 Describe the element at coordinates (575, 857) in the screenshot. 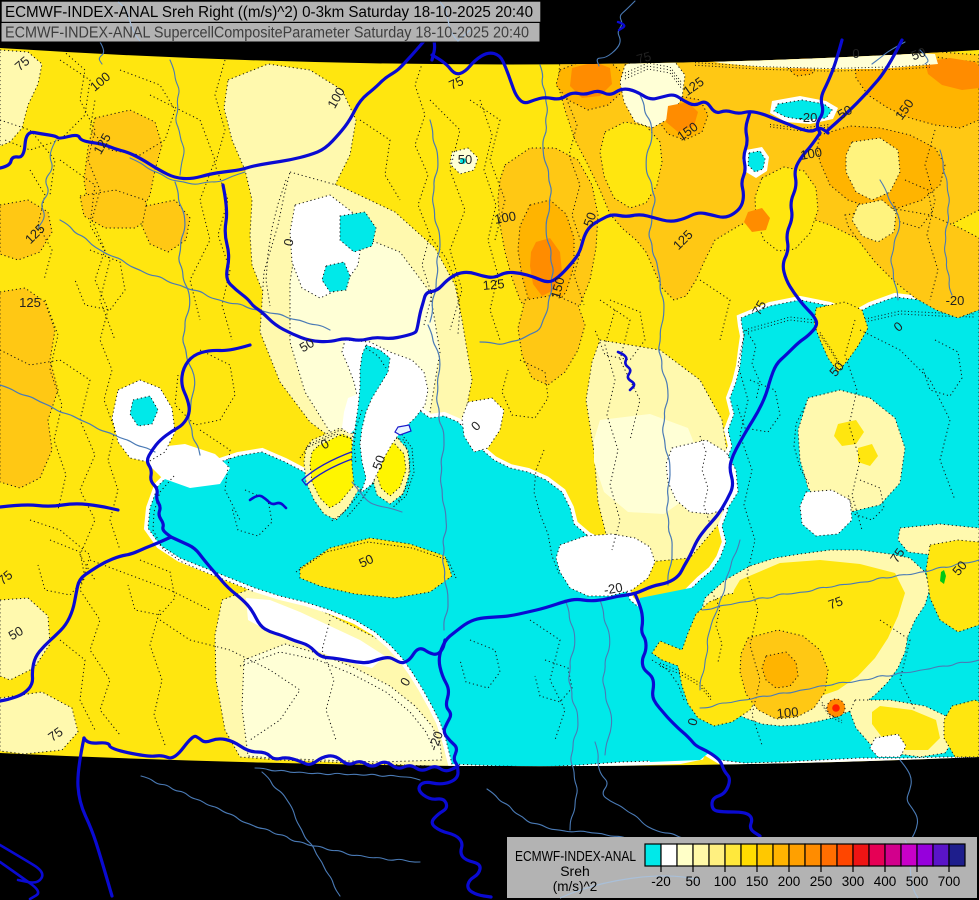

I see `svg-text: ECMWF-INDEX-ANAL` at that location.